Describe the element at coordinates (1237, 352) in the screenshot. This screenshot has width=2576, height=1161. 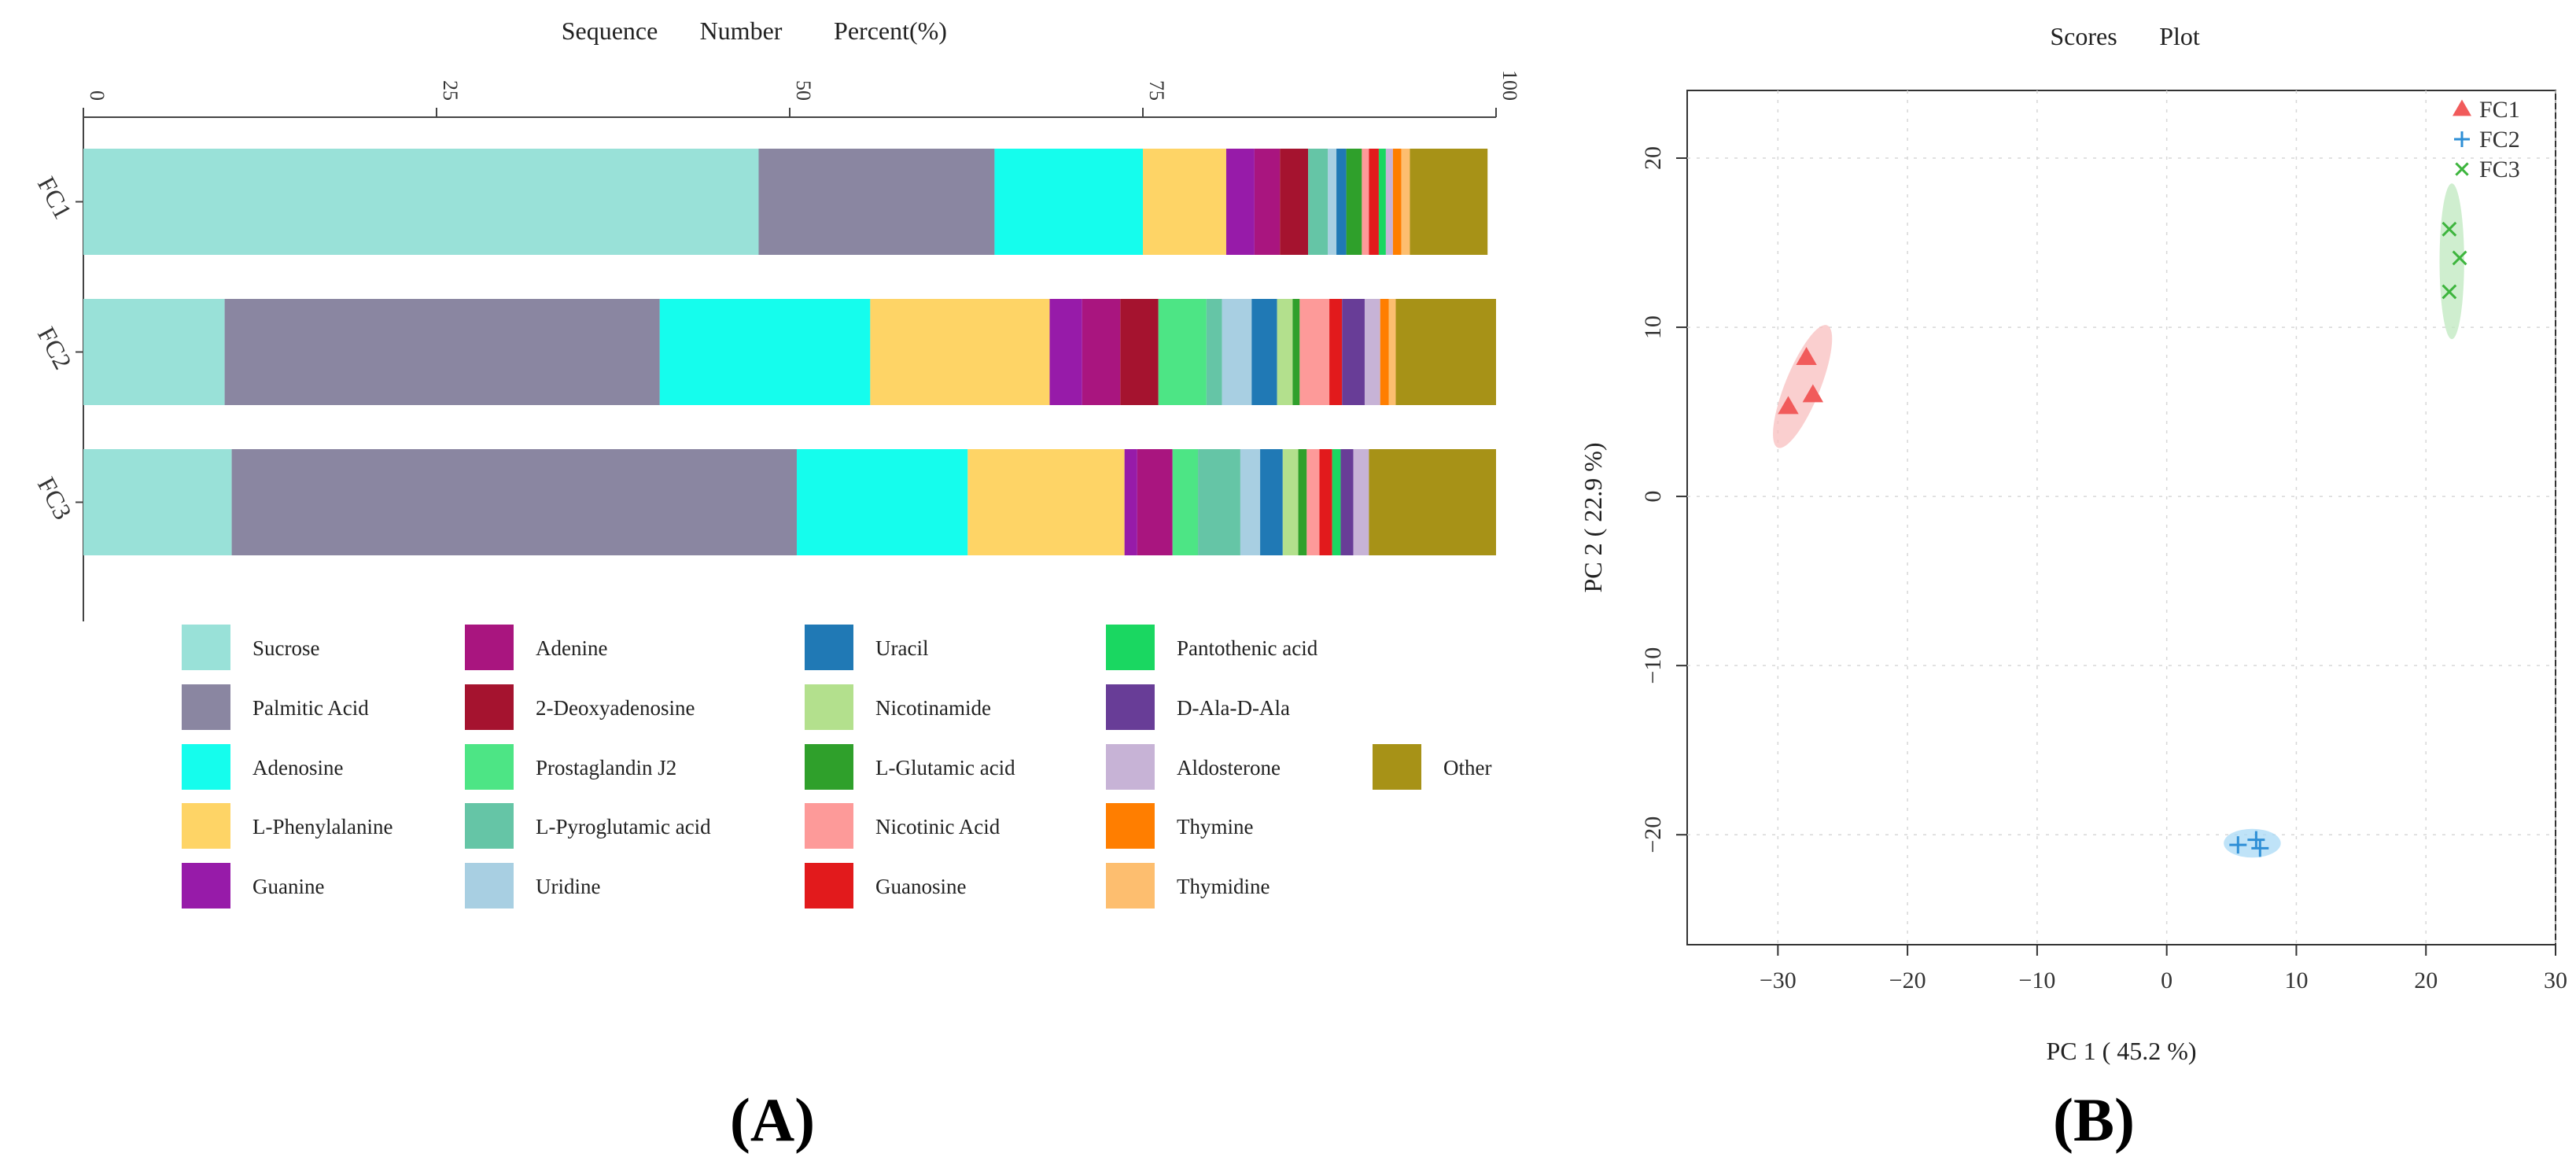
I see `bar-segment-fc2-uridine` at that location.